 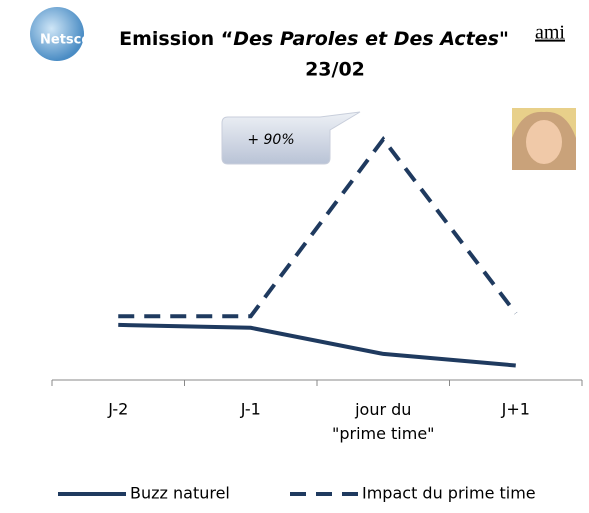 I want to click on x-tick-label-line: "prime time", so click(x=383, y=433).